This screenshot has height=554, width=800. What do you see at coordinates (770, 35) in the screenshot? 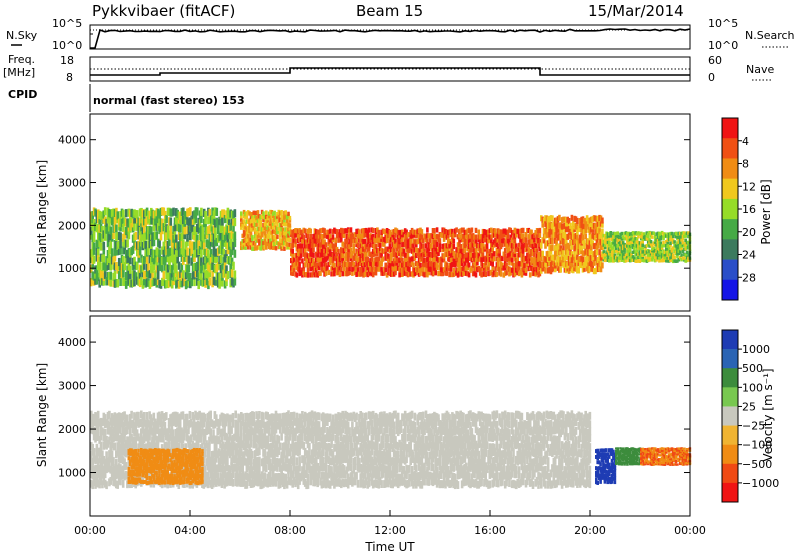
I see `nsearch-label: N.Search` at bounding box center [770, 35].